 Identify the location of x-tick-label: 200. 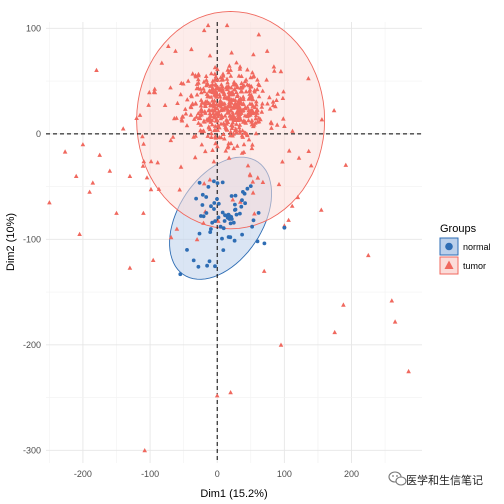
(351, 474).